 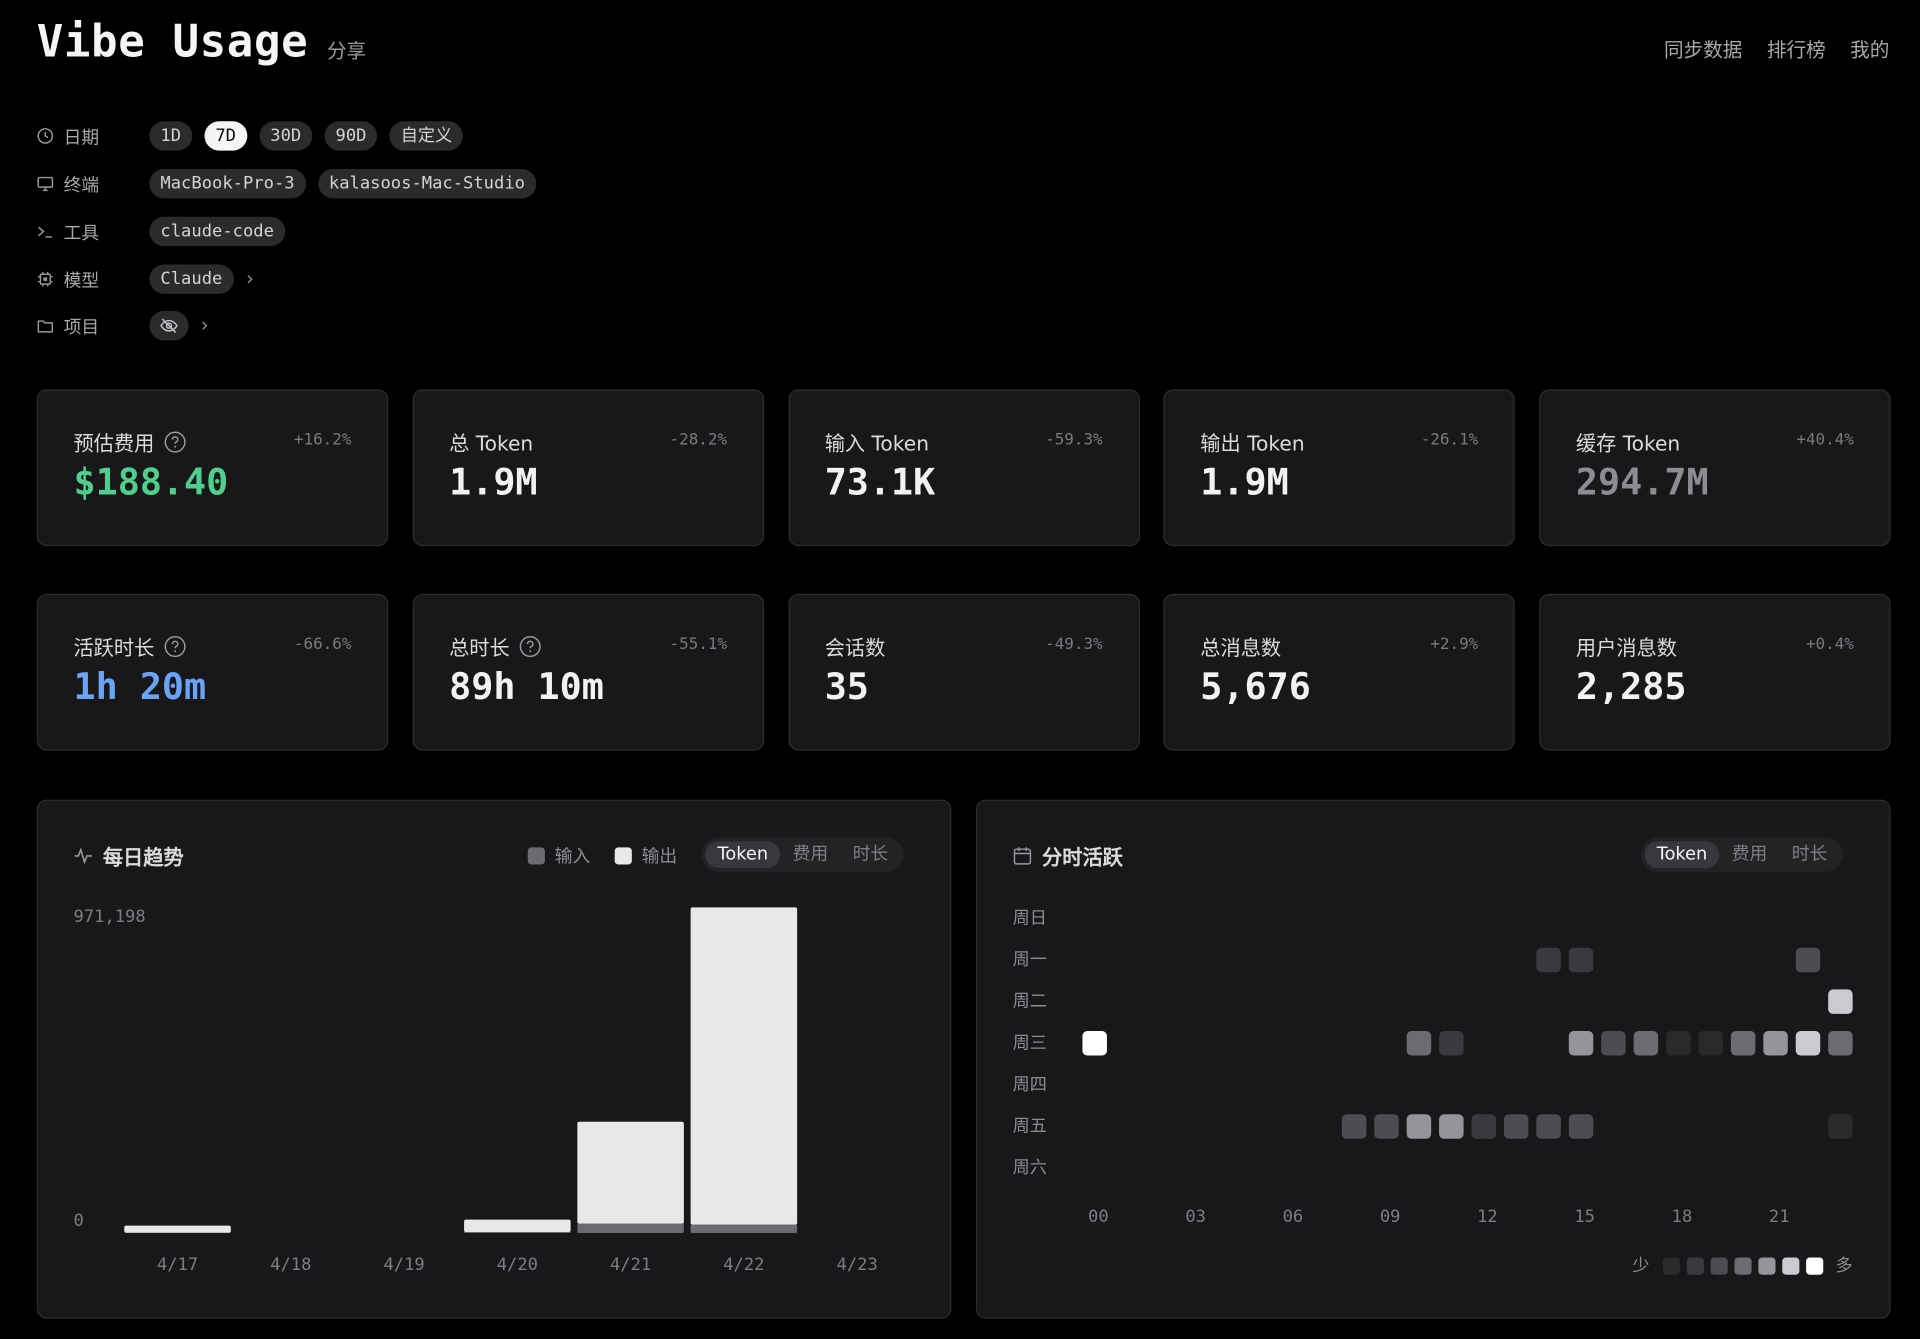 I want to click on filter-chip: 7D, so click(x=226, y=136).